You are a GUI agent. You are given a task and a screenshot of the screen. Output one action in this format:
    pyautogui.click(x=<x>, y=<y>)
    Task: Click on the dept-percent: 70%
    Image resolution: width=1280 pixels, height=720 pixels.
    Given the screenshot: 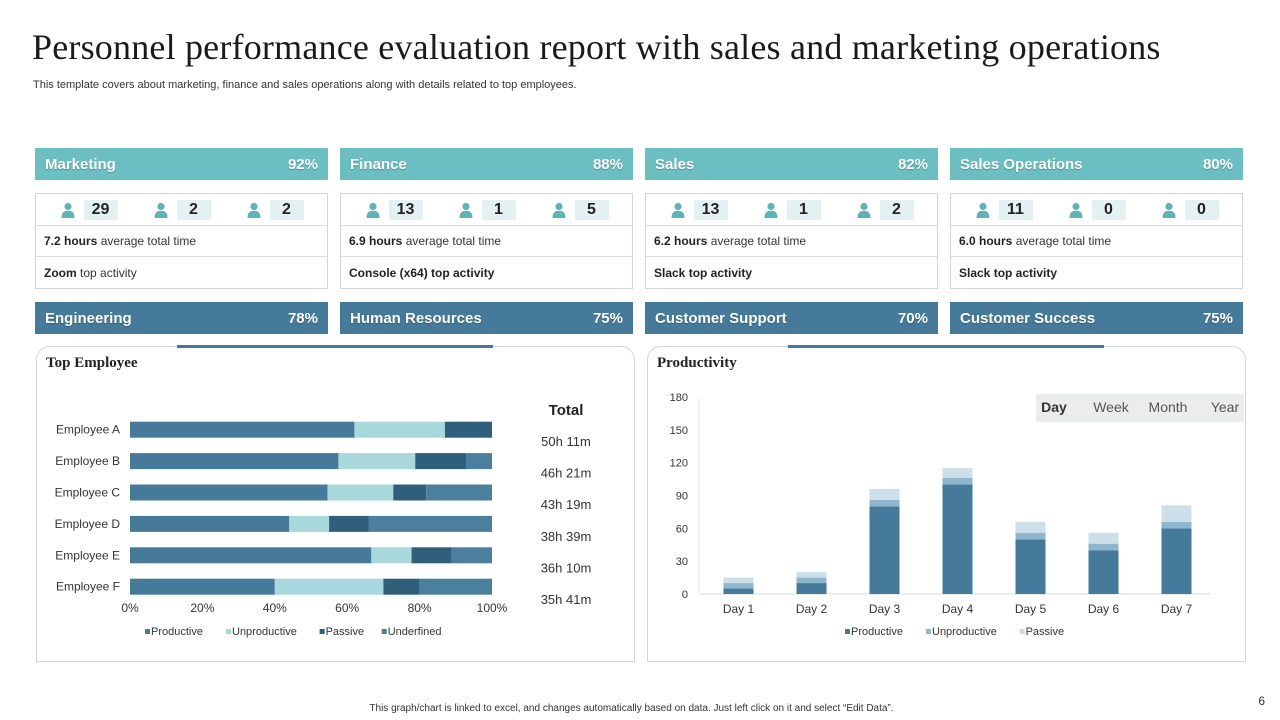 What is the action you would take?
    pyautogui.click(x=912, y=318)
    